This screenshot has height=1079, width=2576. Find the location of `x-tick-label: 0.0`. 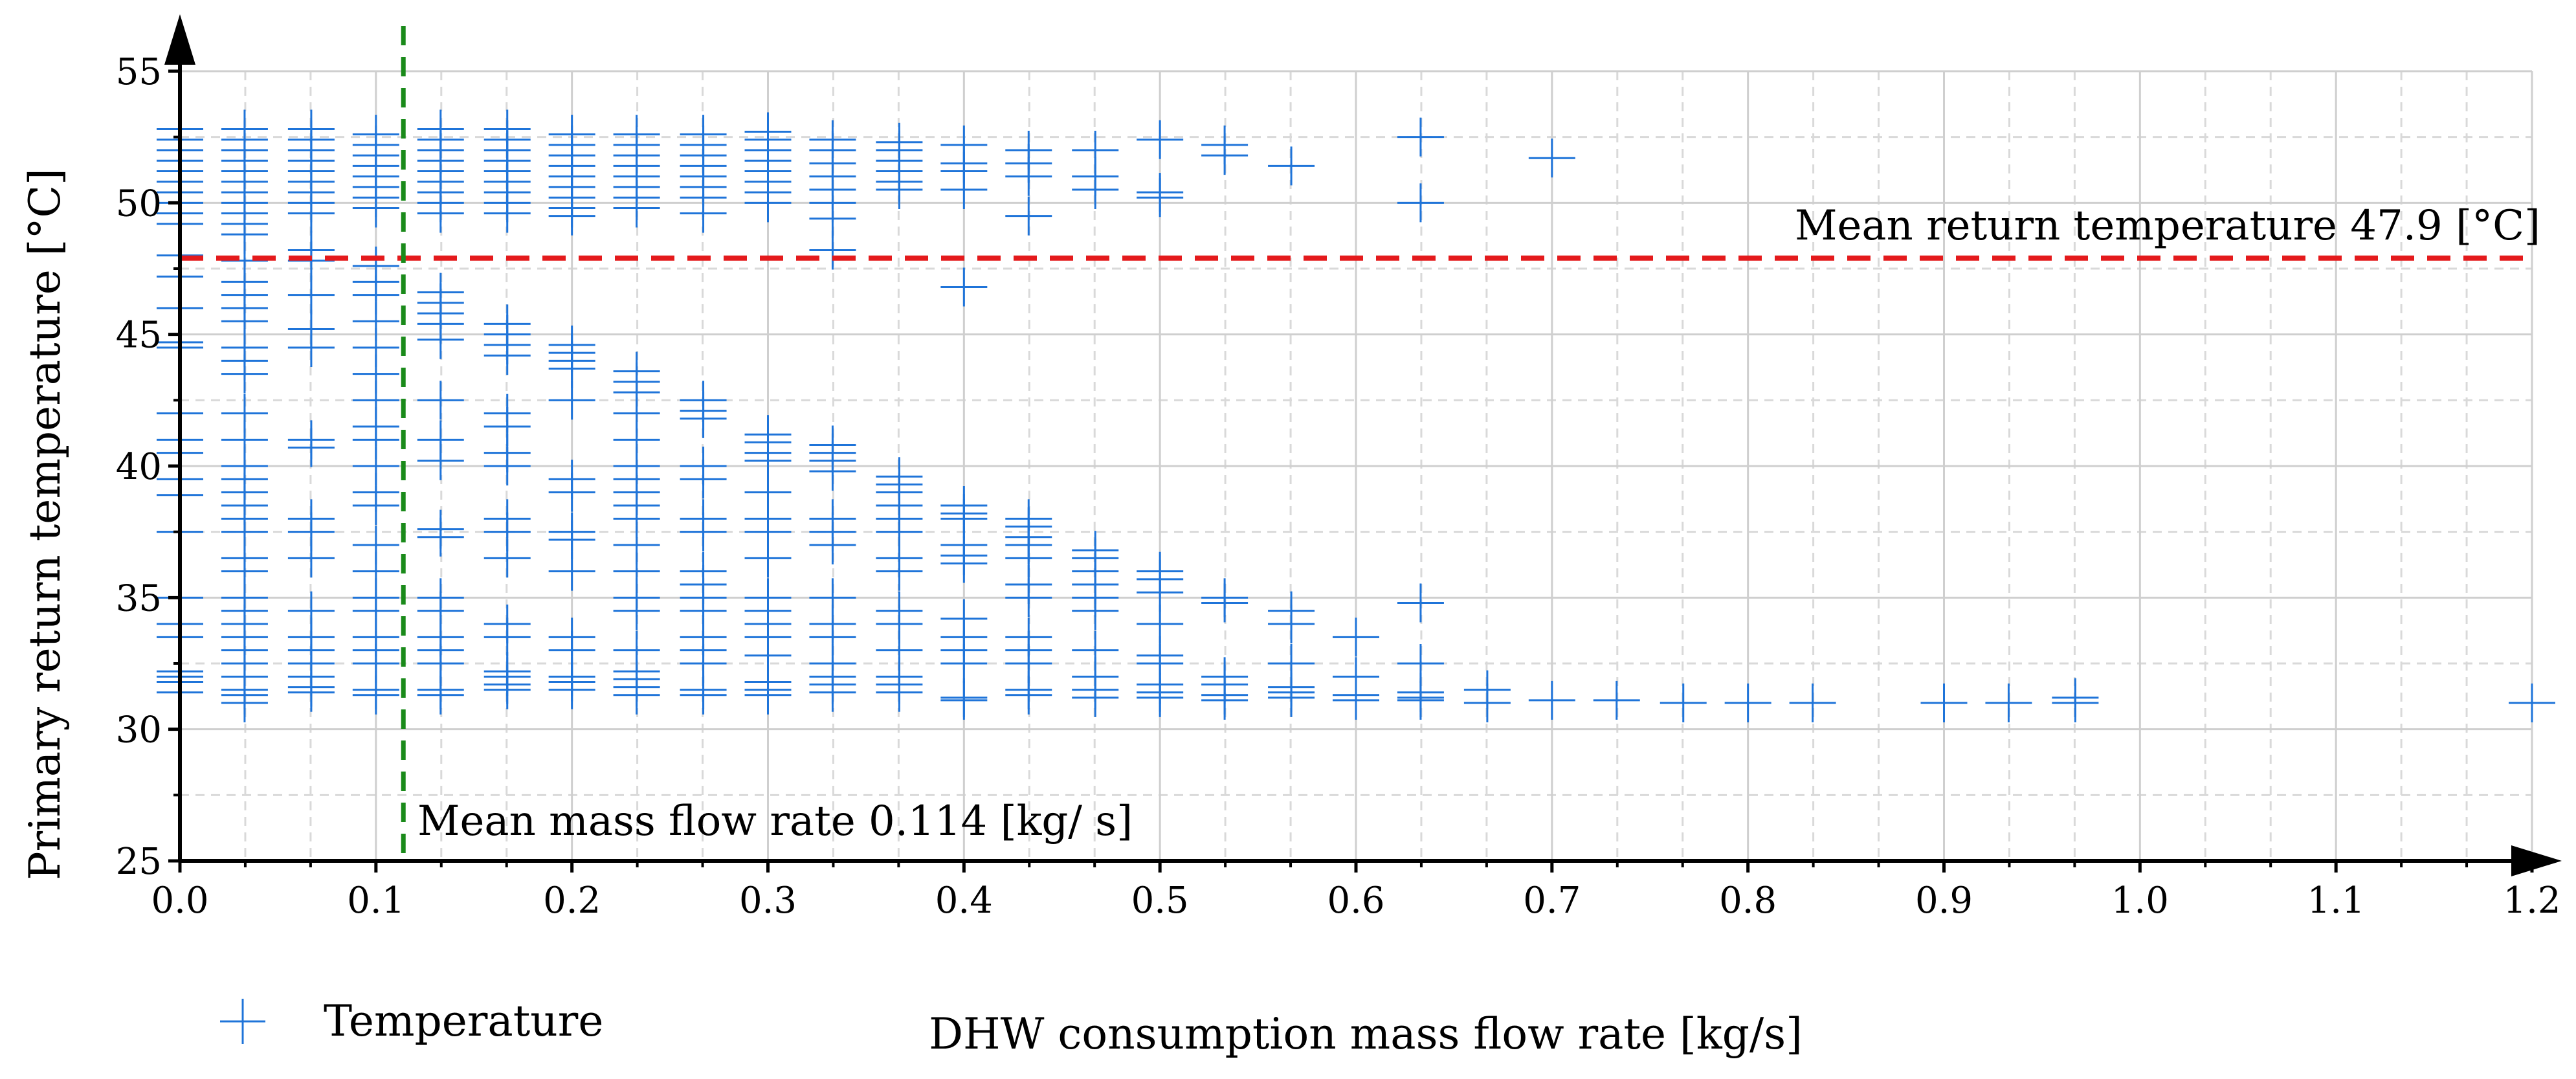

x-tick-label: 0.0 is located at coordinates (179, 901).